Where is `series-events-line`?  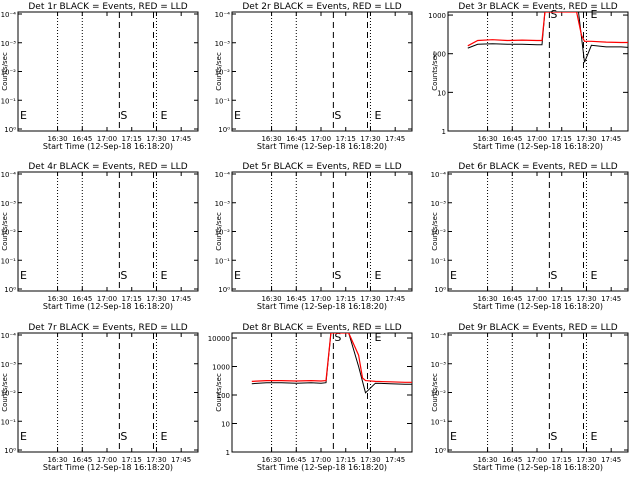 series-events-line is located at coordinates (547, 37).